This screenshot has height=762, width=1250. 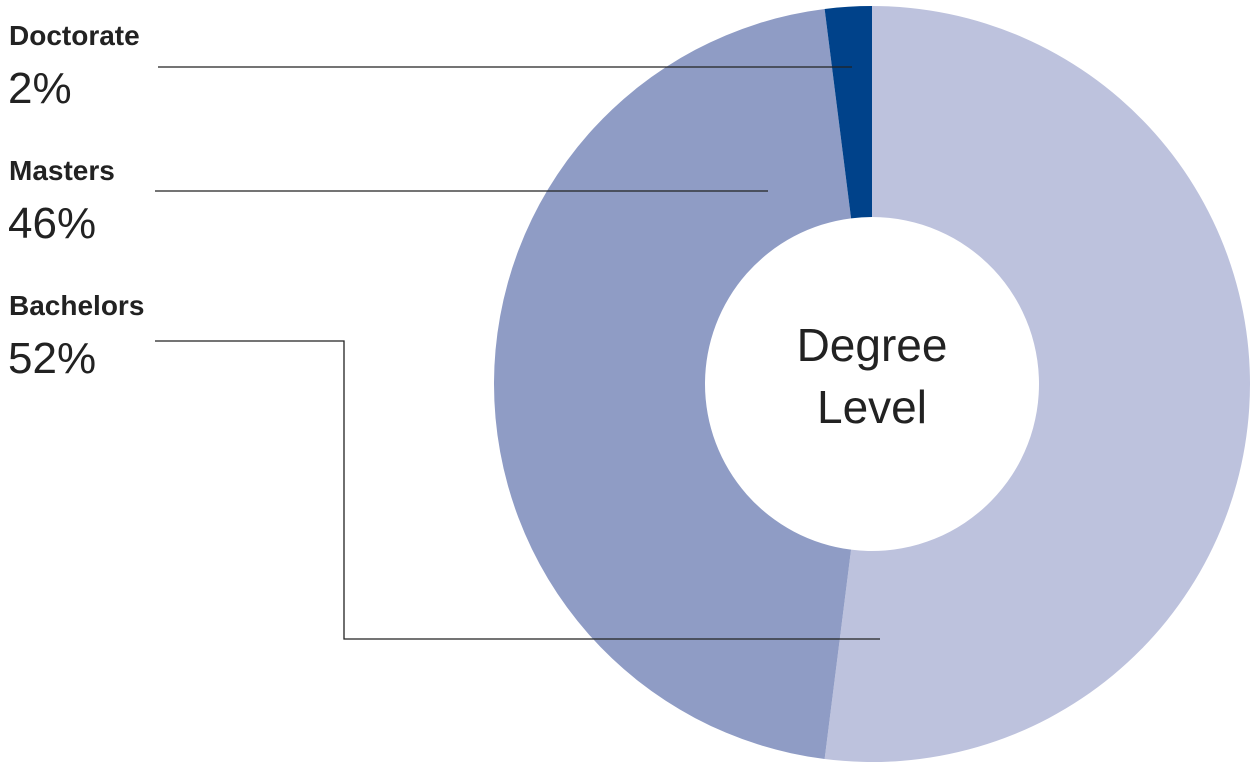 I want to click on category-label: Masters, so click(x=62, y=170).